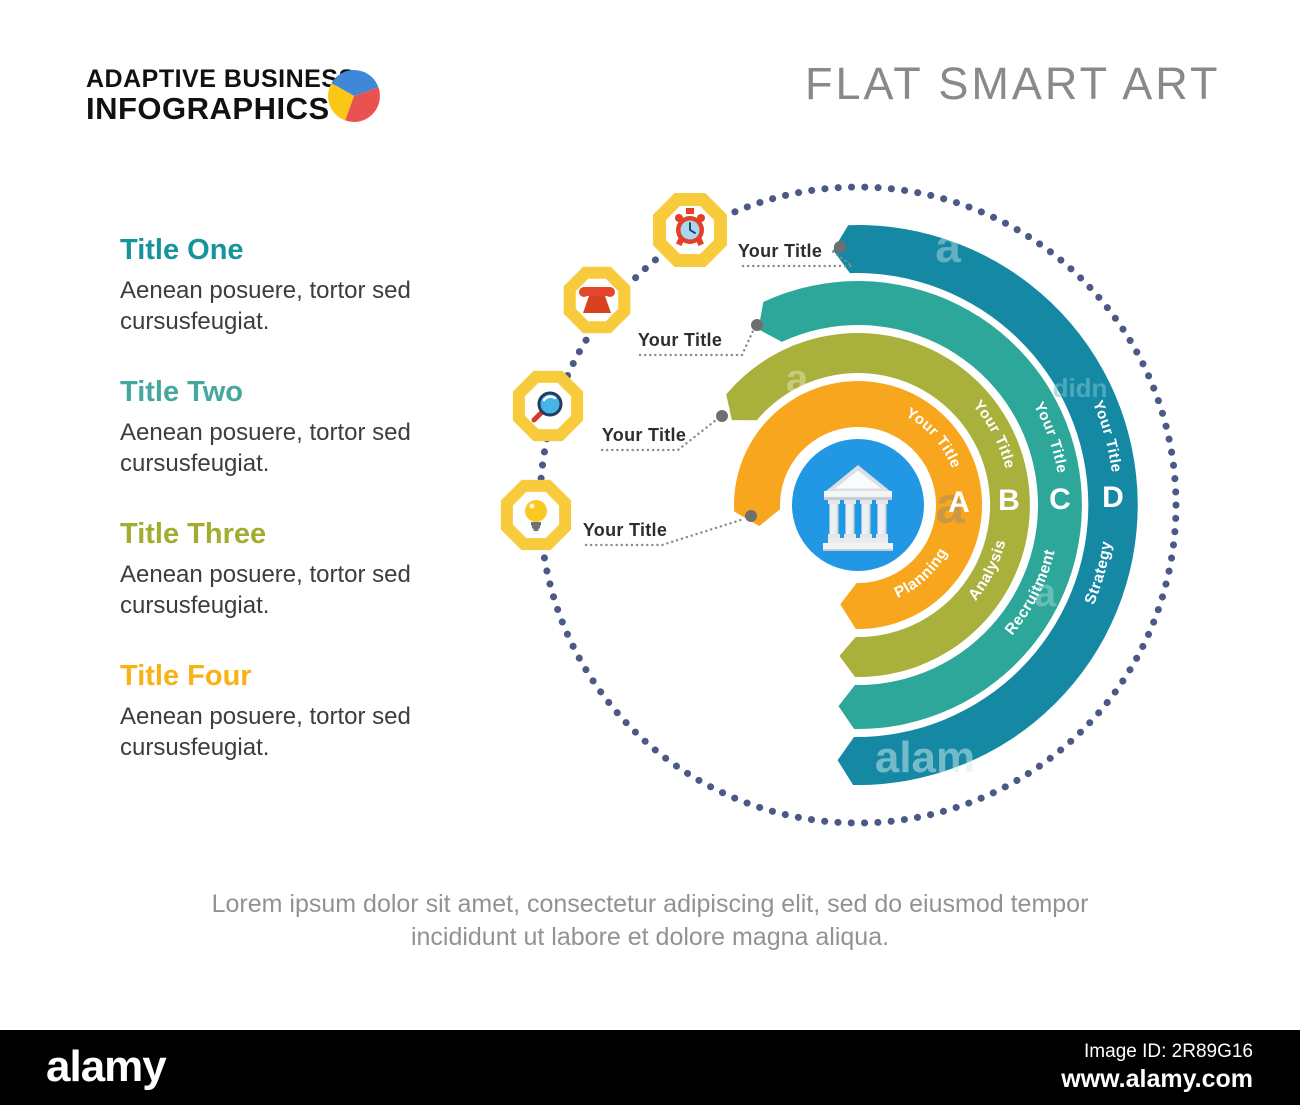 Image resolution: width=1300 pixels, height=1105 pixels. Describe the element at coordinates (182, 250) in the screenshot. I see `section-one-title: Title One` at that location.